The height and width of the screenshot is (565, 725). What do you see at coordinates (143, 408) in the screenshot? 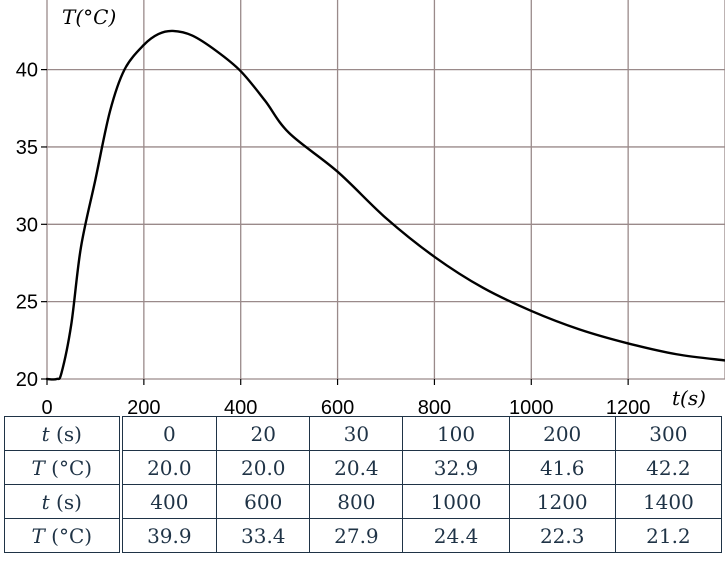
I see `x-tick-label: 200` at bounding box center [143, 408].